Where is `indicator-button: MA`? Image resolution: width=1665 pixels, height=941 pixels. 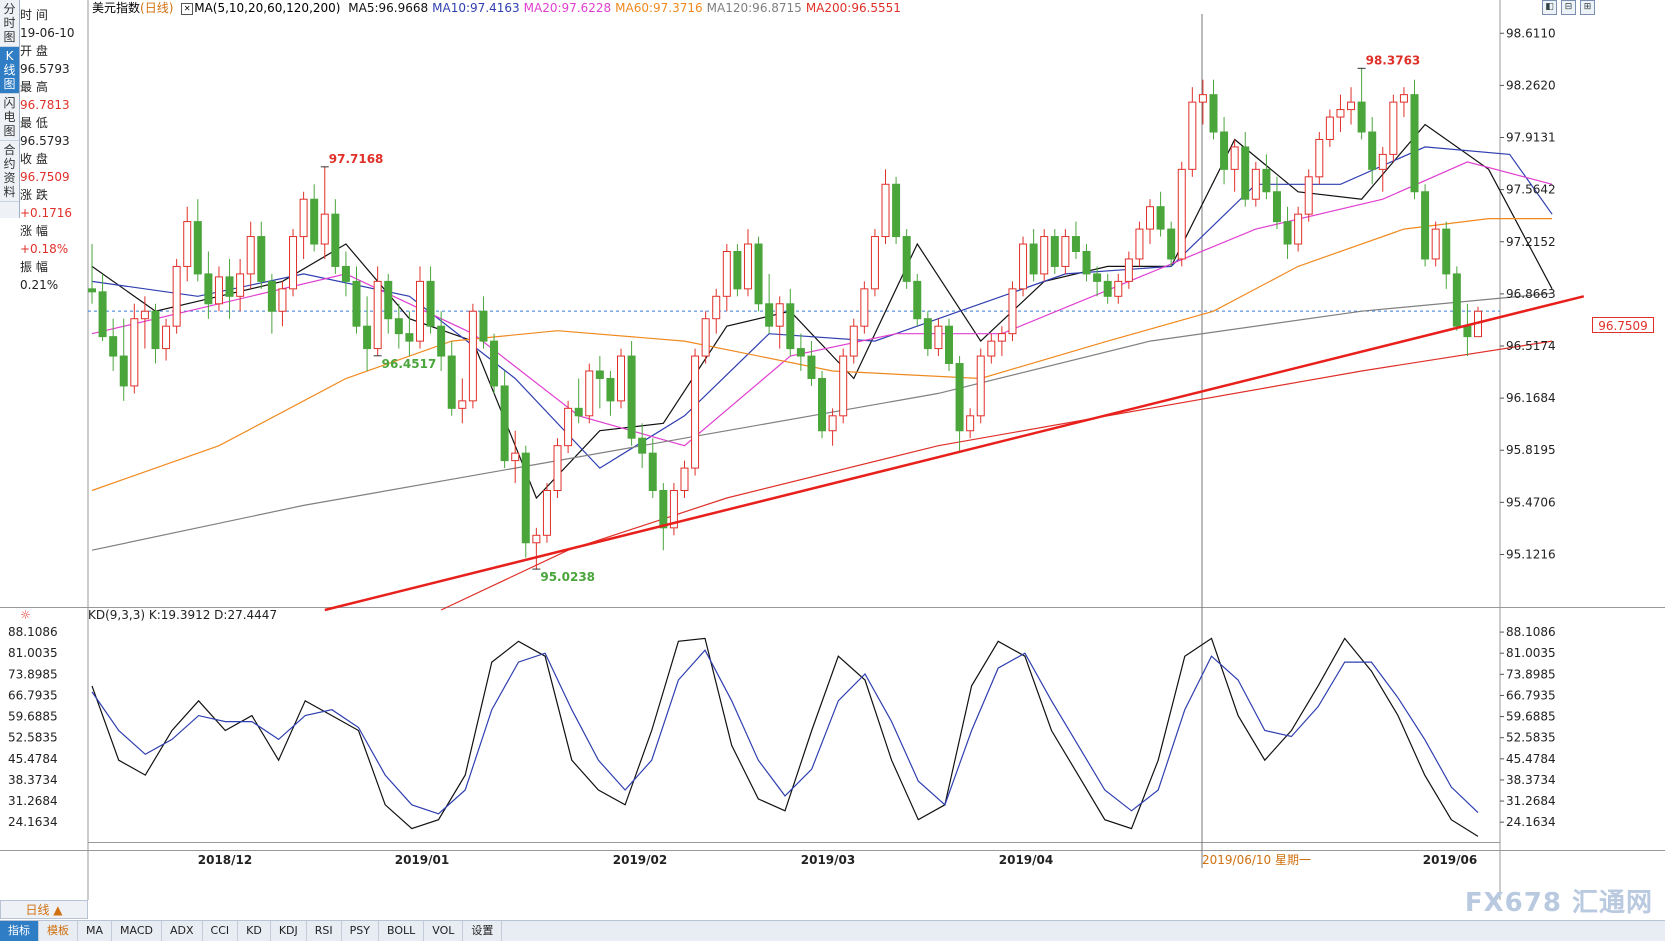
indicator-button: MA is located at coordinates (95, 931).